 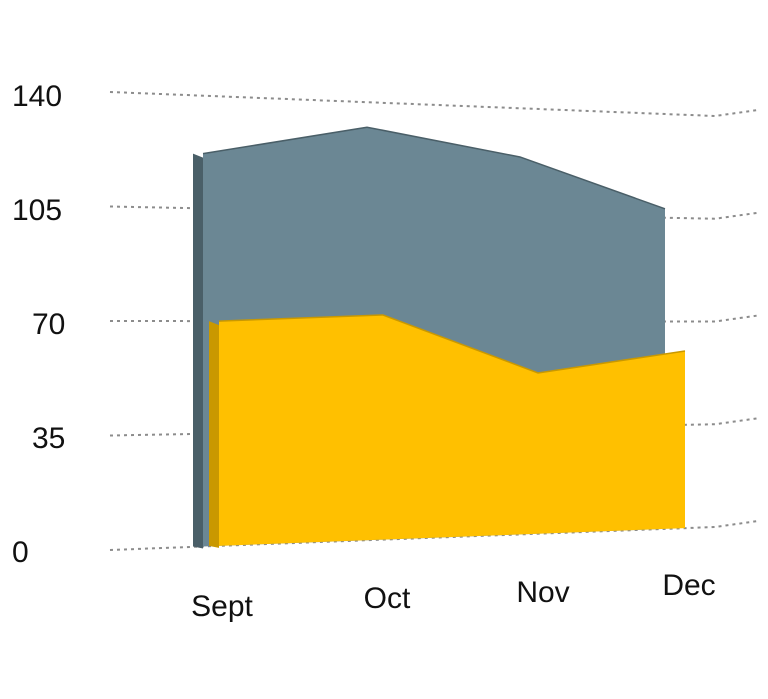 I want to click on y-tick-label: 70, so click(x=48, y=324).